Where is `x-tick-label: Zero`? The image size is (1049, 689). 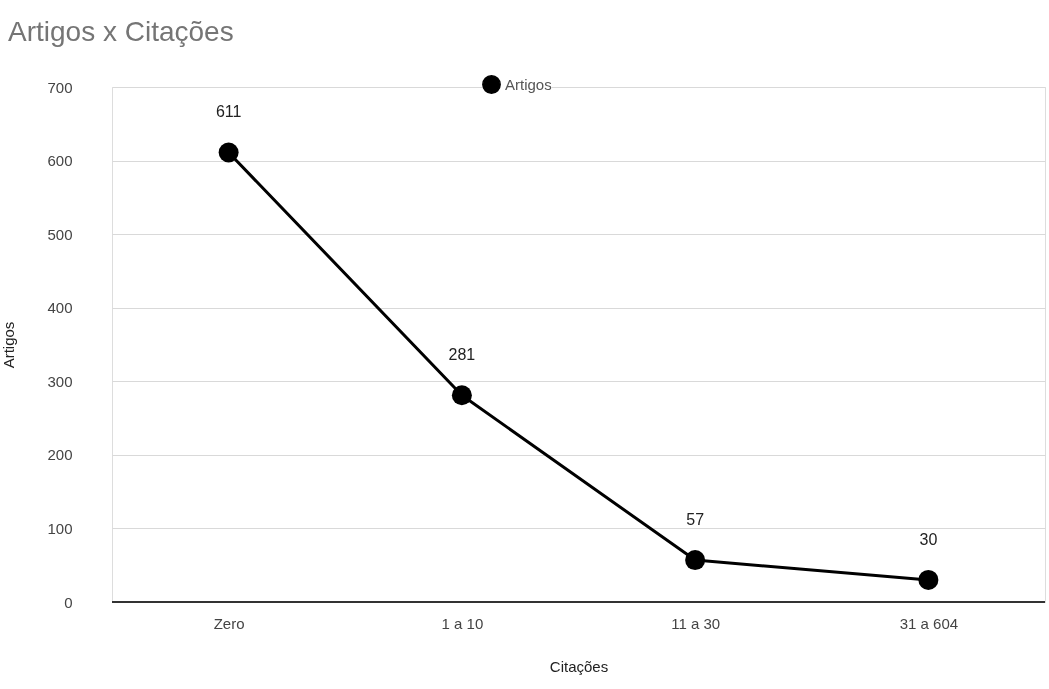 x-tick-label: Zero is located at coordinates (229, 623).